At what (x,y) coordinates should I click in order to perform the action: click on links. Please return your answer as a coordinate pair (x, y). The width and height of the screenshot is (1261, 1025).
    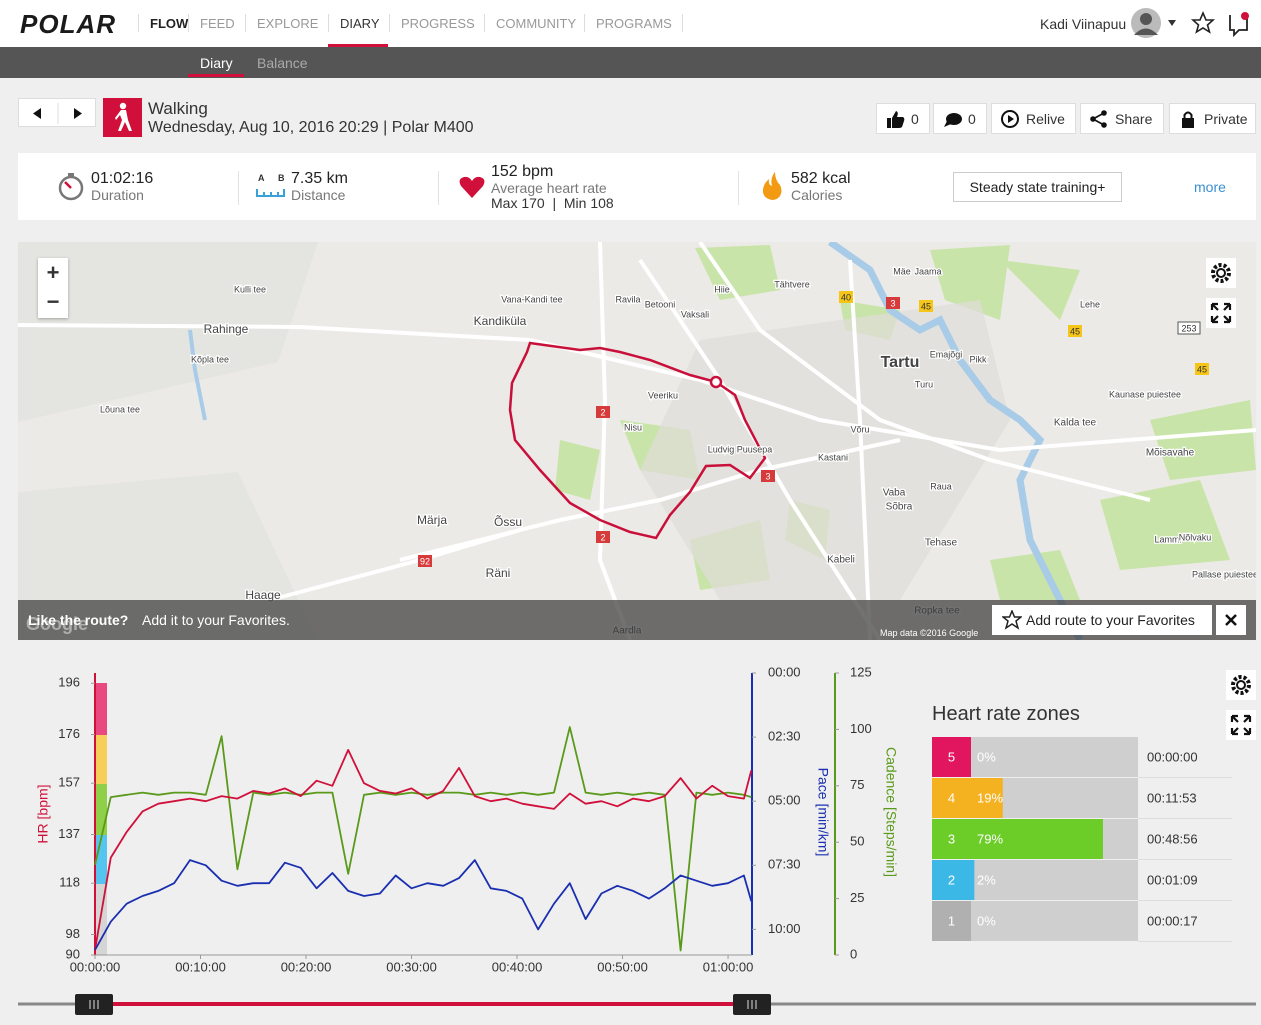
    Looking at the image, I should click on (1098, 119).